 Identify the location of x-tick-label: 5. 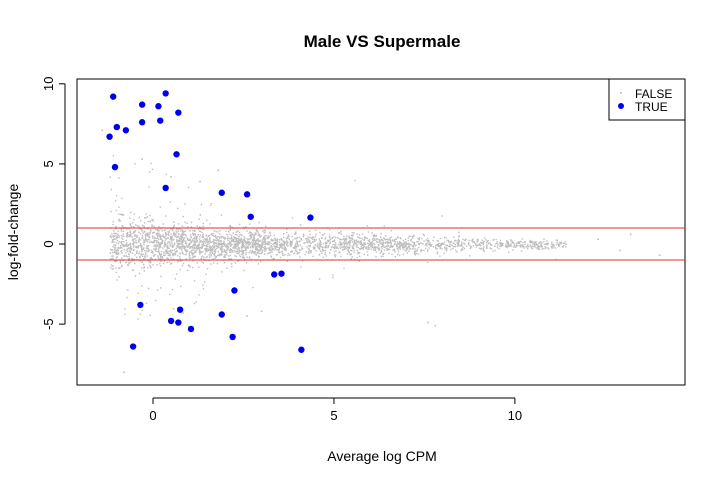
(333, 415).